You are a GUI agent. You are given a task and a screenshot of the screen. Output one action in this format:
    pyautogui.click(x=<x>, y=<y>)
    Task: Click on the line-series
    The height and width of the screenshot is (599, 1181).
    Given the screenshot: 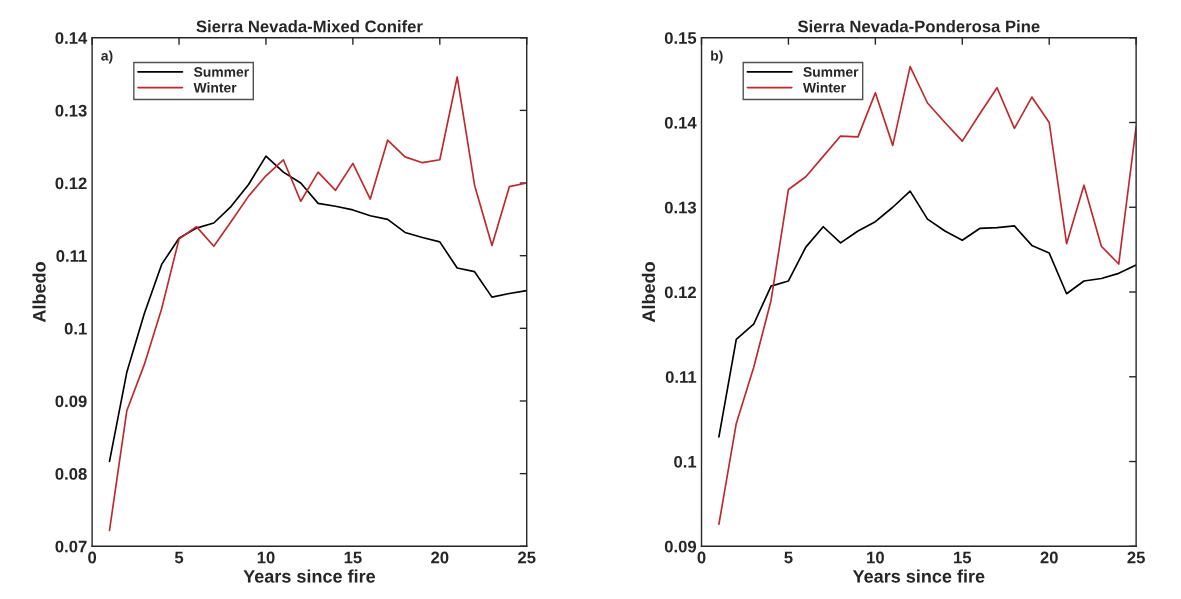 What is the action you would take?
    pyautogui.click(x=927, y=314)
    